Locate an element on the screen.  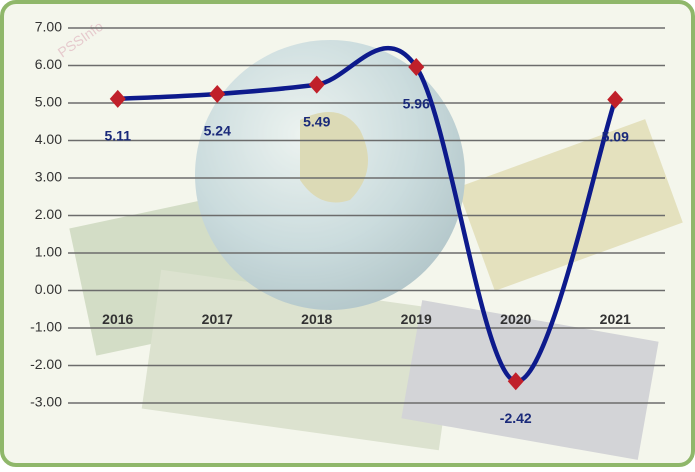
y-tick-label: -3.00 is located at coordinates (46, 402).